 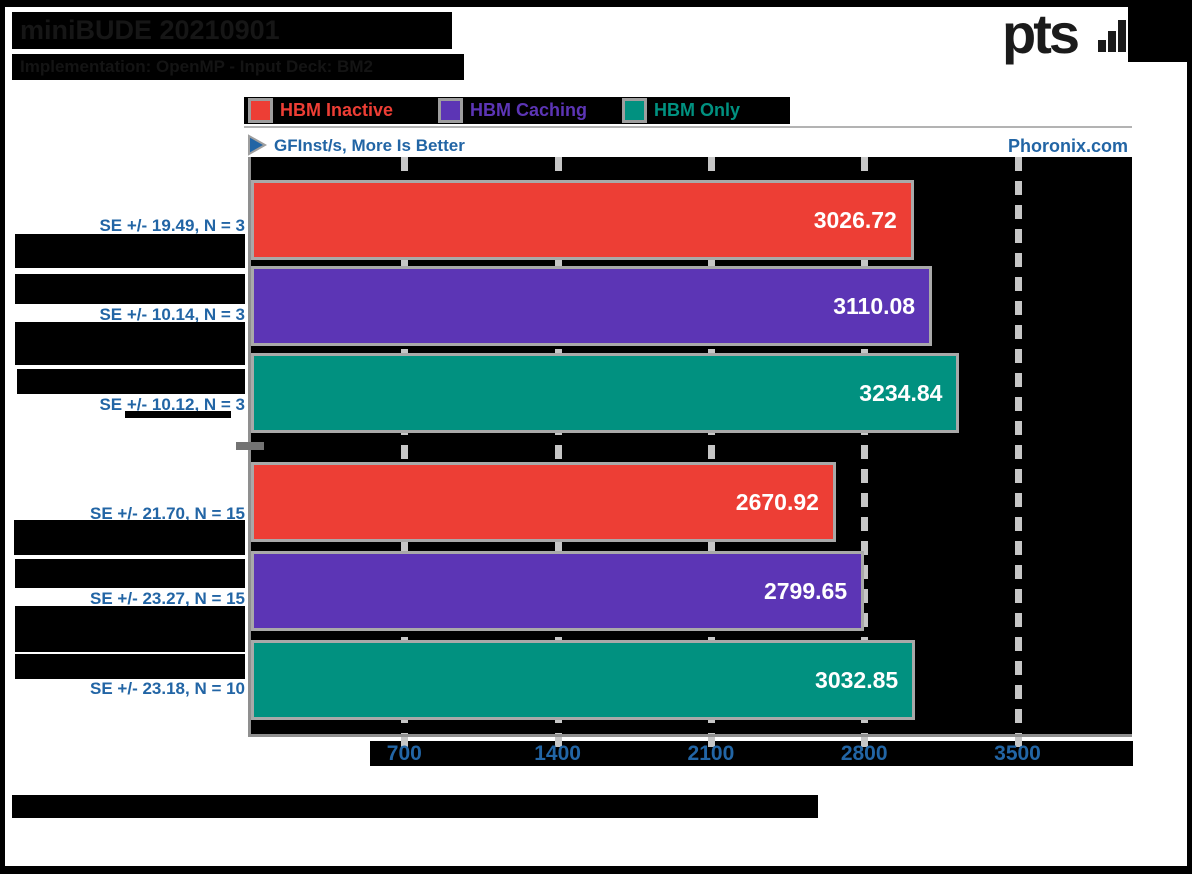 What do you see at coordinates (232, 30) in the screenshot?
I see `page-title: miniBUDE 20210901` at bounding box center [232, 30].